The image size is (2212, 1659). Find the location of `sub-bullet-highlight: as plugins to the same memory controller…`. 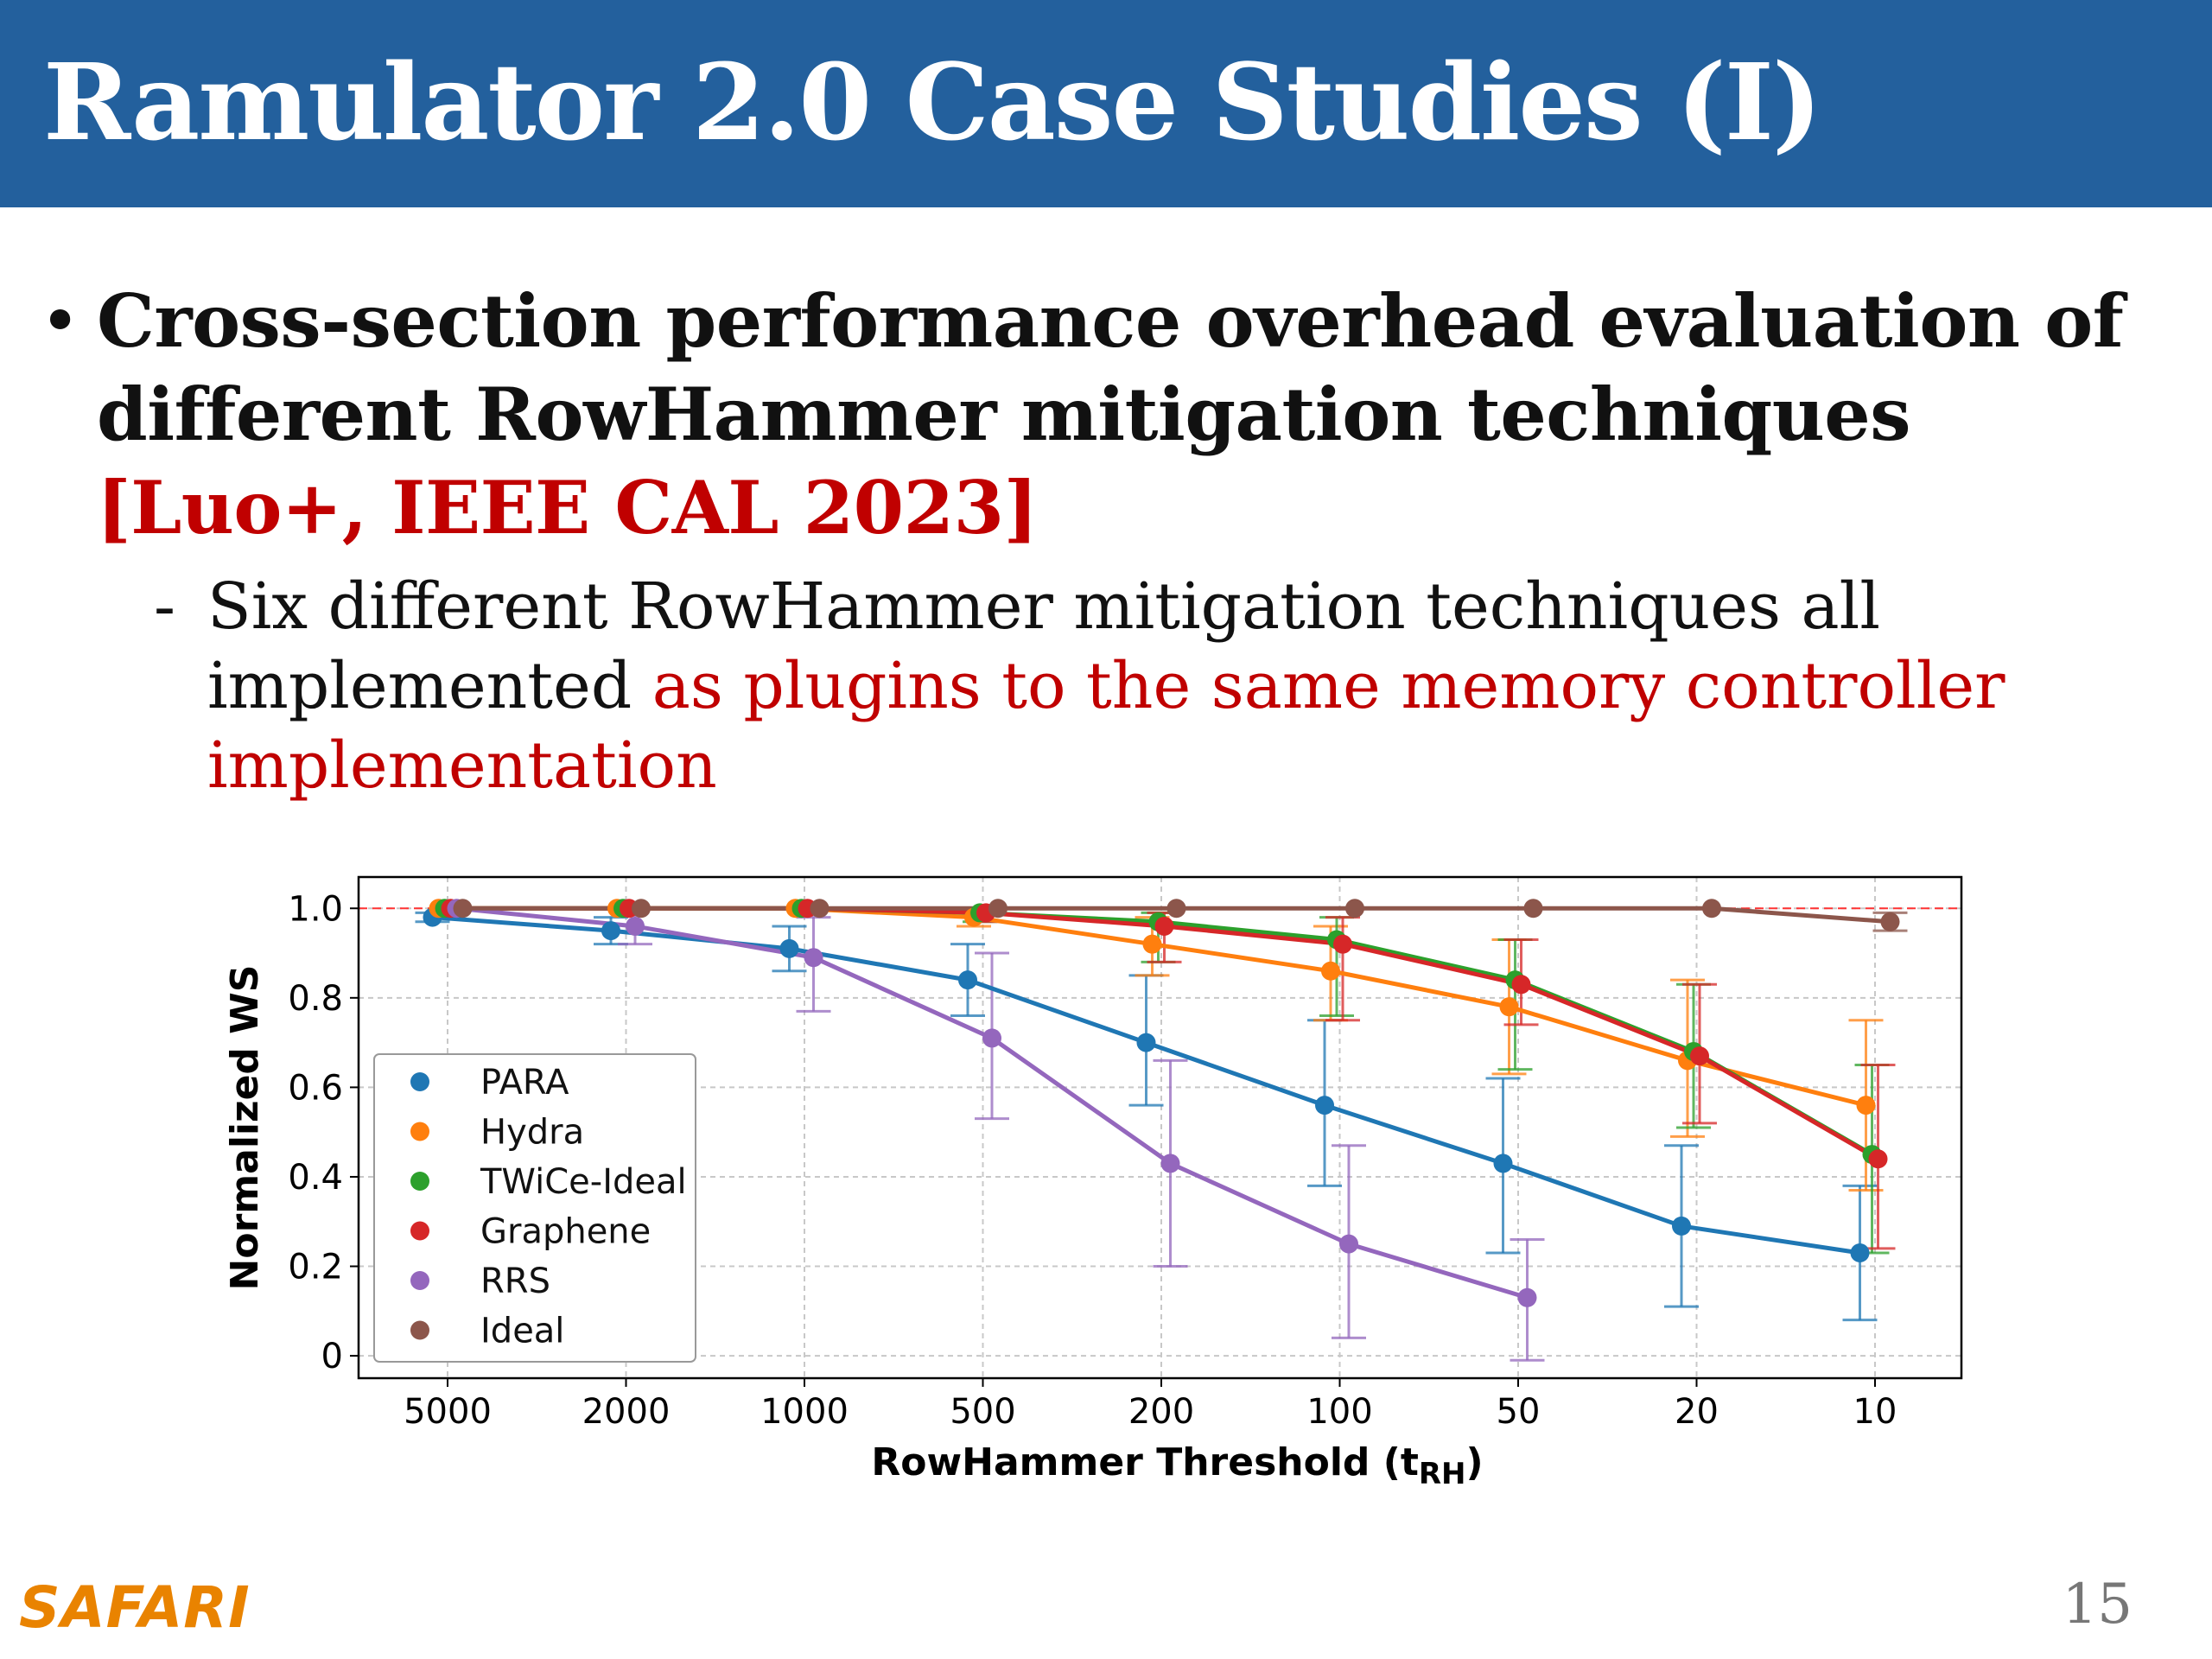

sub-bullet-highlight: as plugins to the same memory controller… is located at coordinates (1106, 726).